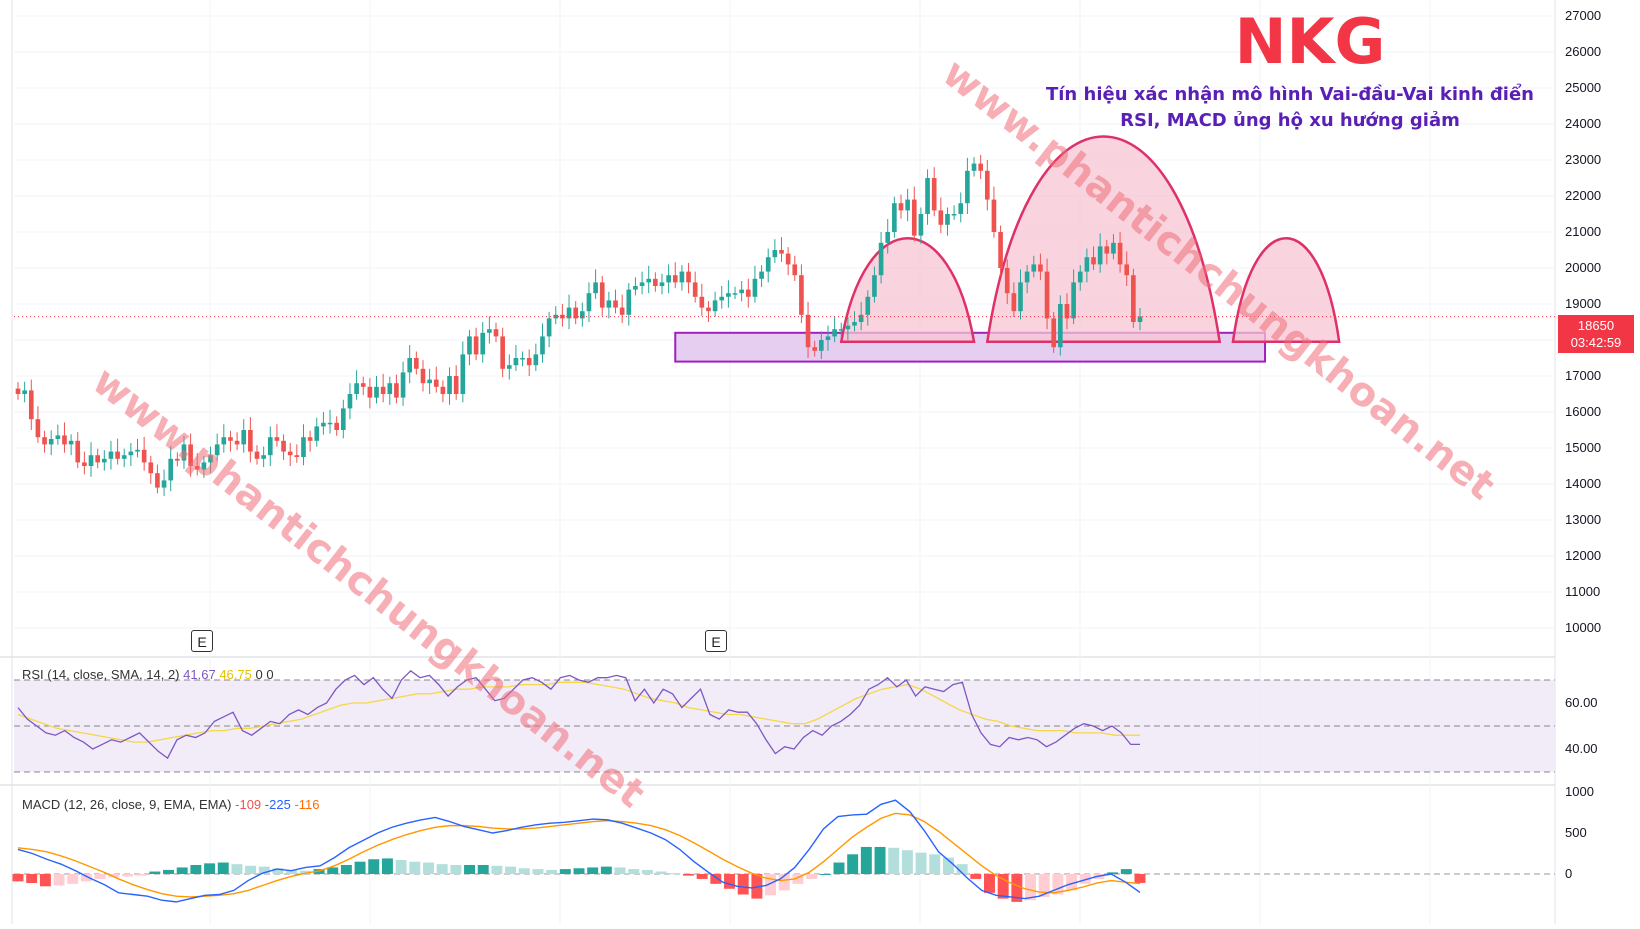 Image resolution: width=1640 pixels, height=929 pixels. I want to click on price-tick-label: 23000, so click(1583, 159).